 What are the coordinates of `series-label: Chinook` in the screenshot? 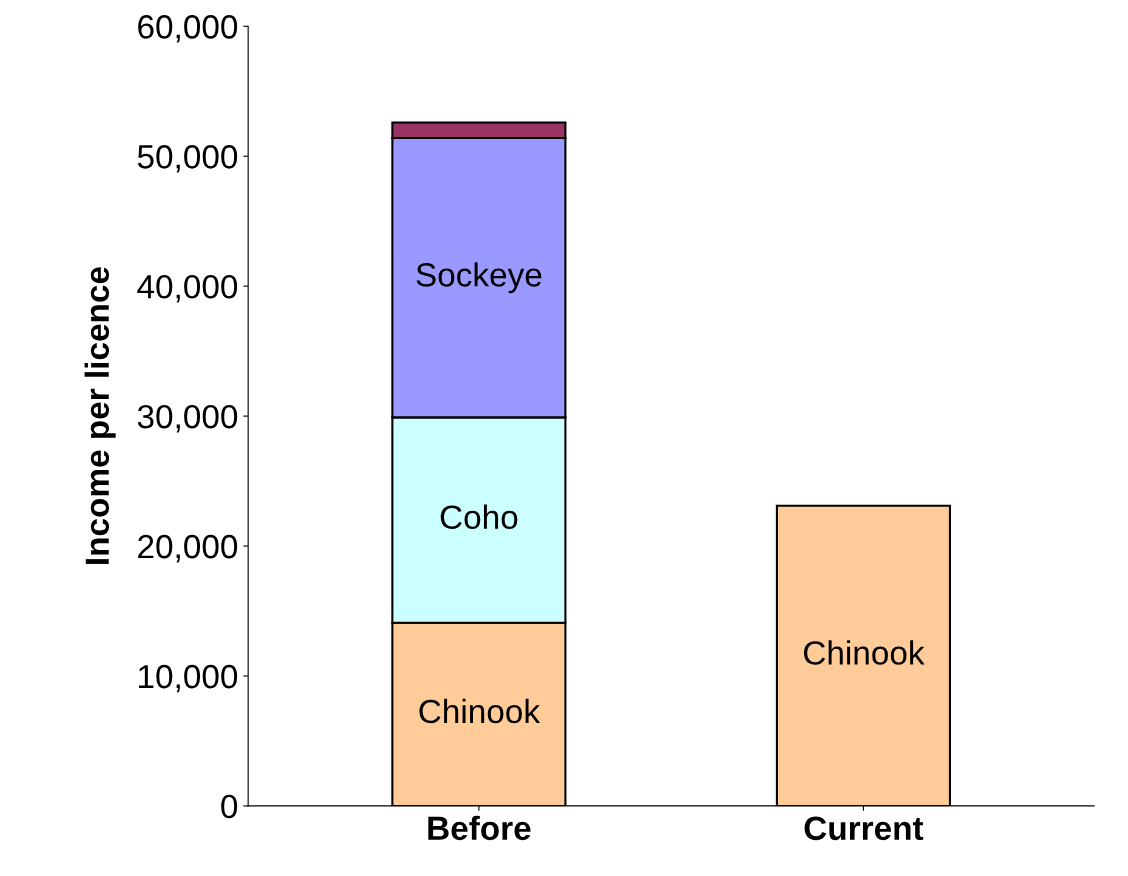 It's located at (480, 711).